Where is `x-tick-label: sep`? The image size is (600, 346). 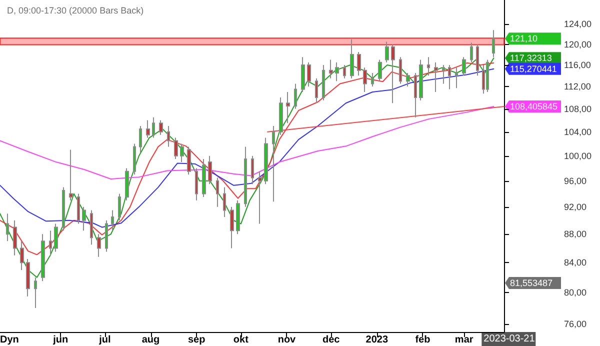 x-tick-label: sep is located at coordinates (197, 340).